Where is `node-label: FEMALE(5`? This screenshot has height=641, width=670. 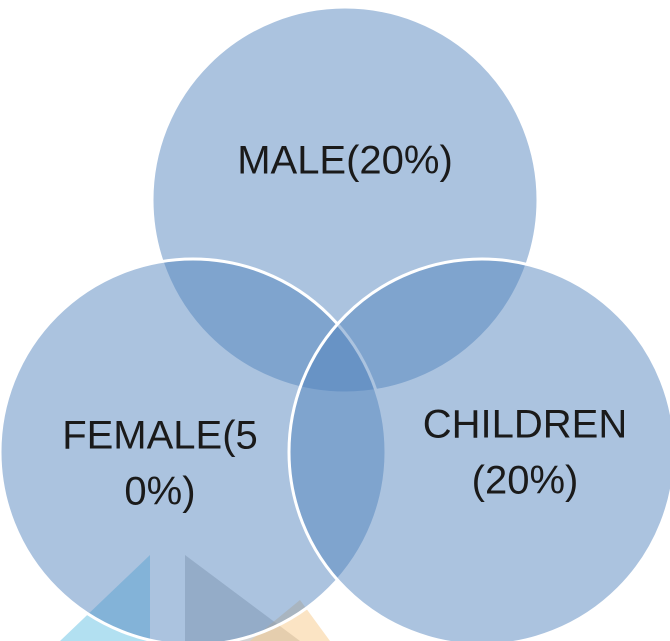 node-label: FEMALE(5 is located at coordinates (160, 436).